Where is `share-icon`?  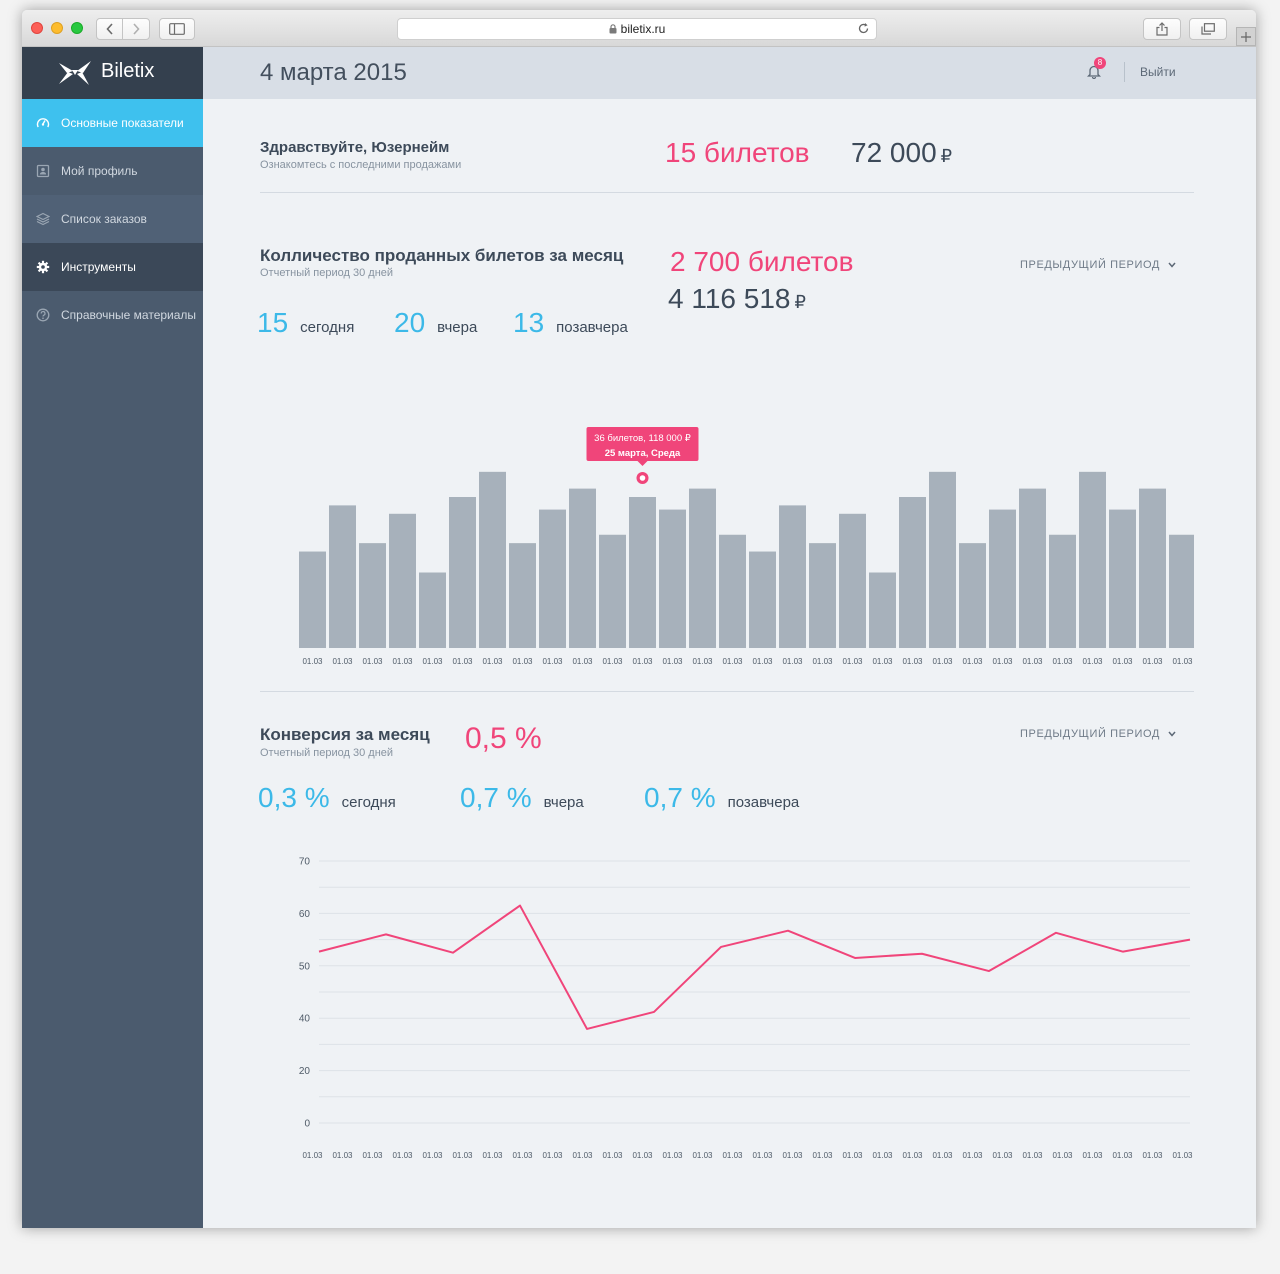 share-icon is located at coordinates (1162, 29).